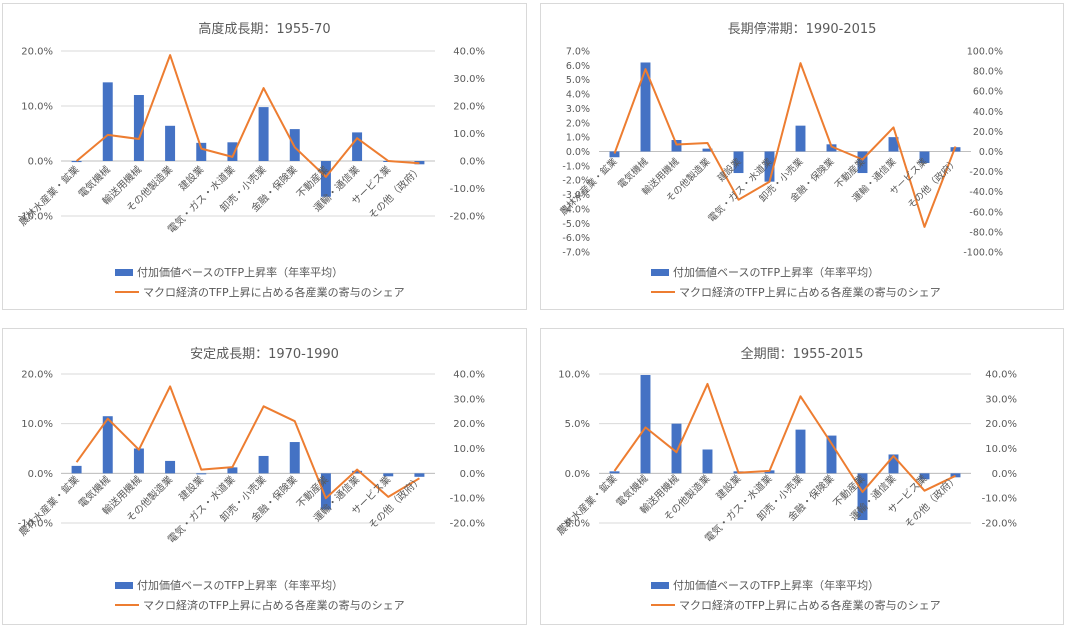  What do you see at coordinates (576, 209) in the screenshot?
I see `y-left-tick-label: -4.0%` at bounding box center [576, 209].